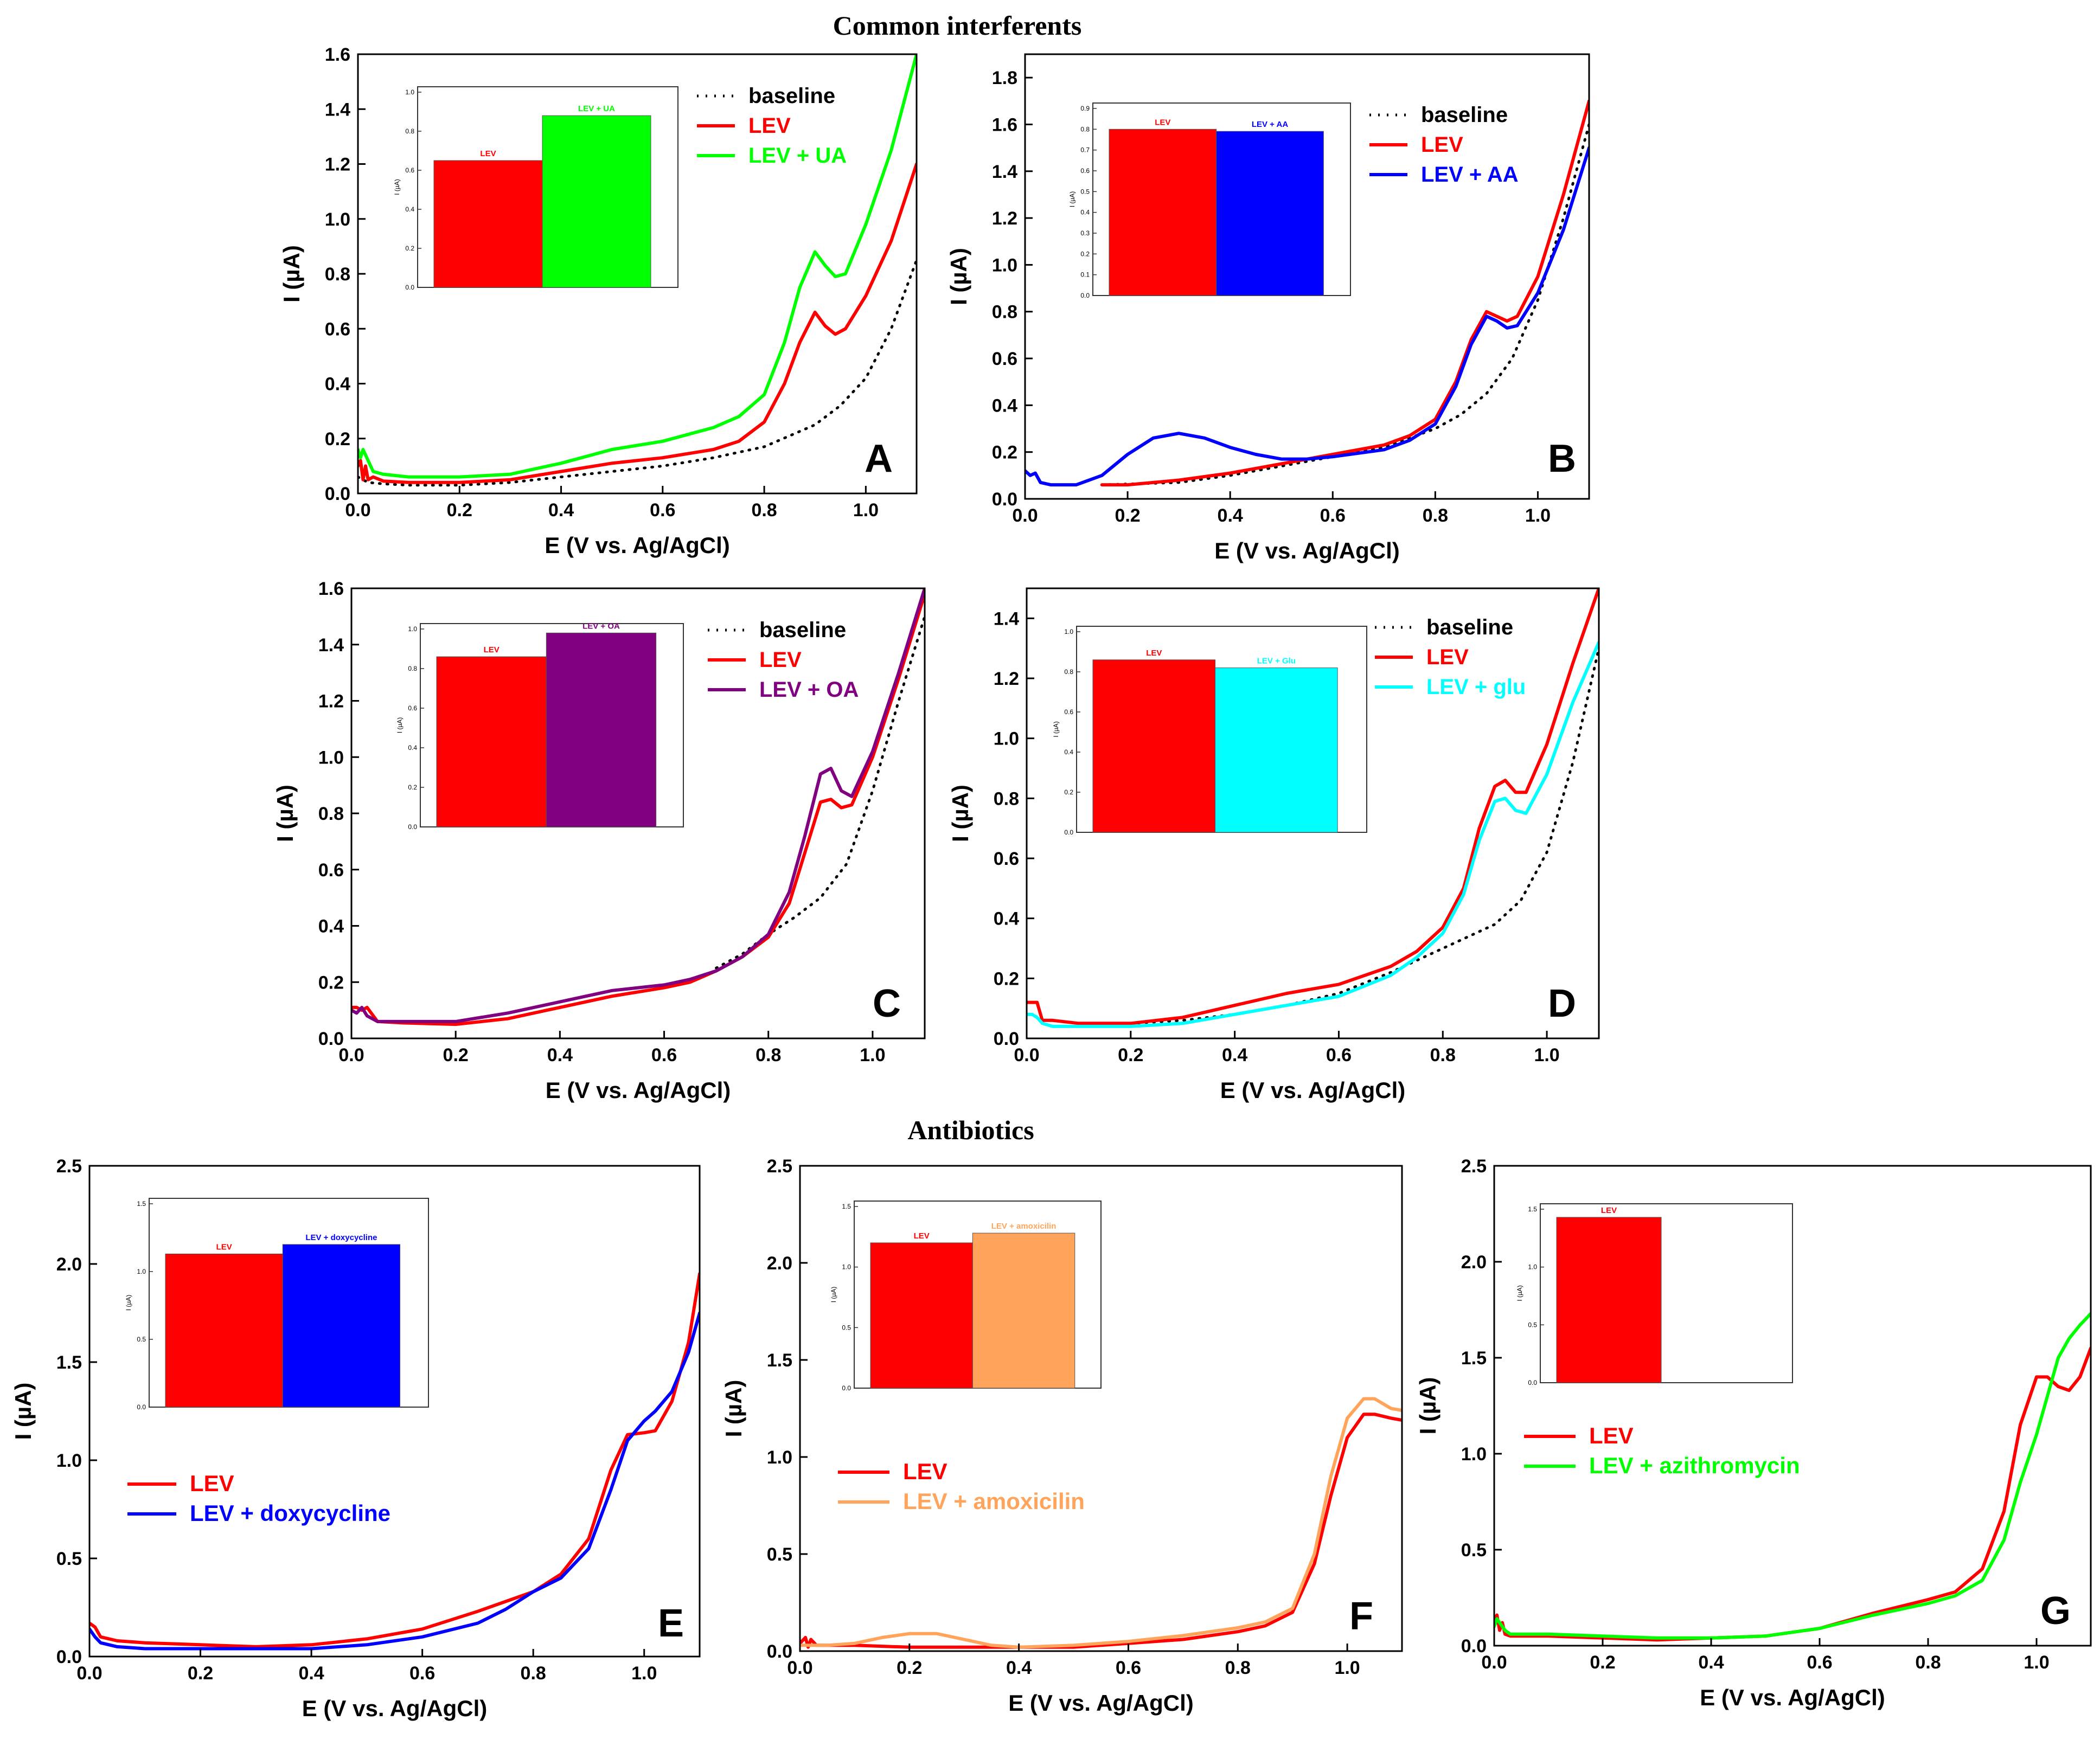  Describe the element at coordinates (413, 668) in the screenshot. I see `inset-y-tick-label-C-4: 0.8` at that location.